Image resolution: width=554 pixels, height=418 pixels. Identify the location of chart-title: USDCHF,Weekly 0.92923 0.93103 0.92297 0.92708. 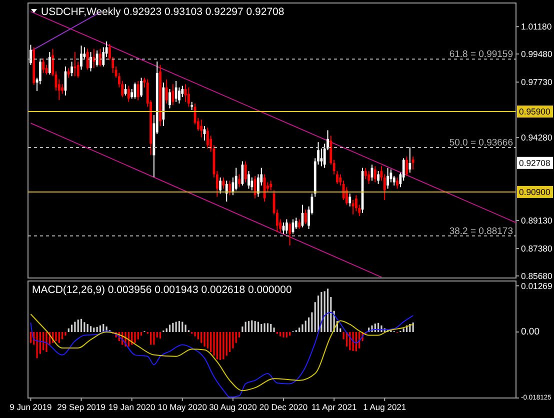
(162, 12).